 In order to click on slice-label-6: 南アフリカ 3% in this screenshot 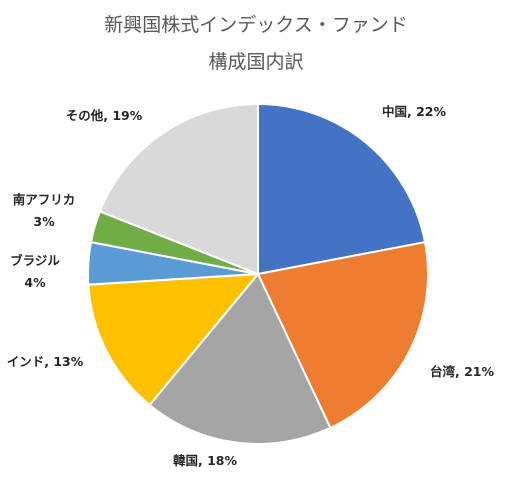, I will do `click(44, 210)`.